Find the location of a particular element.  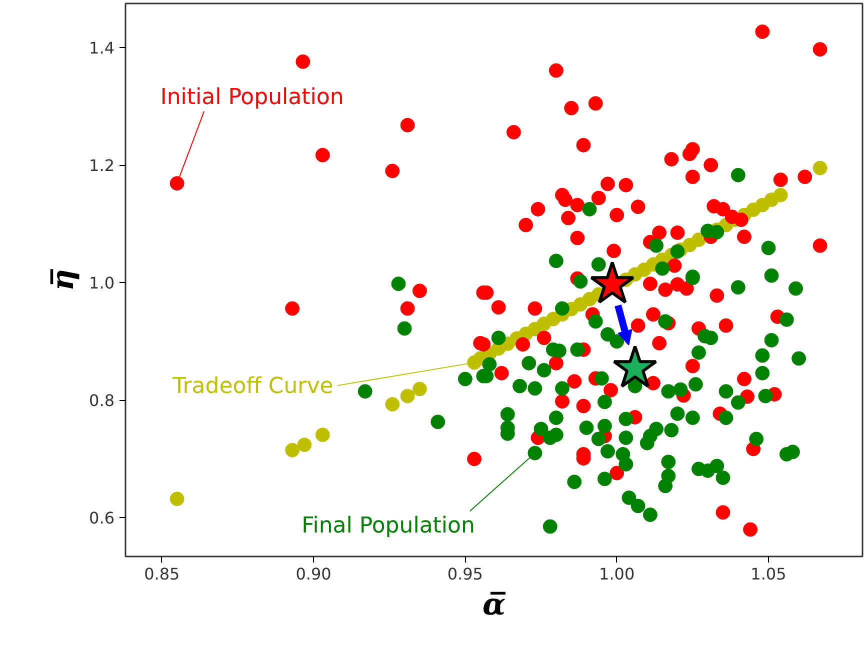

annotation: Tradeoff Curve is located at coordinates (253, 387).